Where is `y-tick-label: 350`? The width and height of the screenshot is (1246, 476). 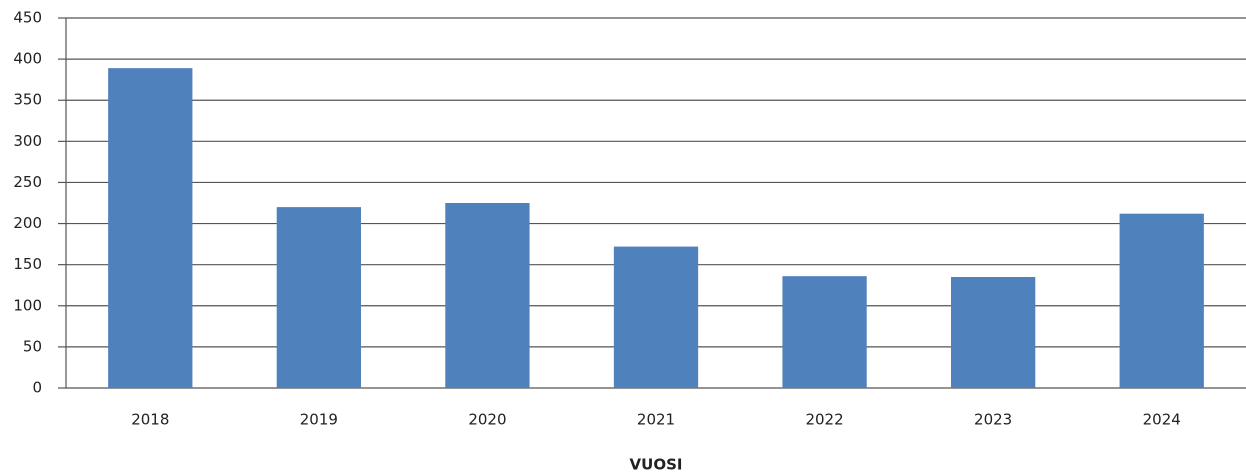 y-tick-label: 350 is located at coordinates (27, 100).